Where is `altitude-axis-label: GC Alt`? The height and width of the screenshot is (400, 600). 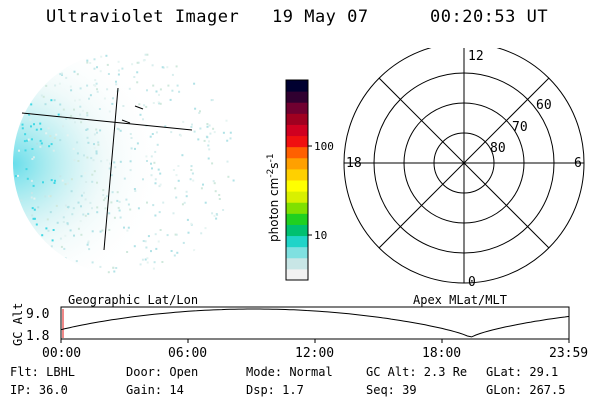 altitude-axis-label: GC Alt is located at coordinates (18, 324).